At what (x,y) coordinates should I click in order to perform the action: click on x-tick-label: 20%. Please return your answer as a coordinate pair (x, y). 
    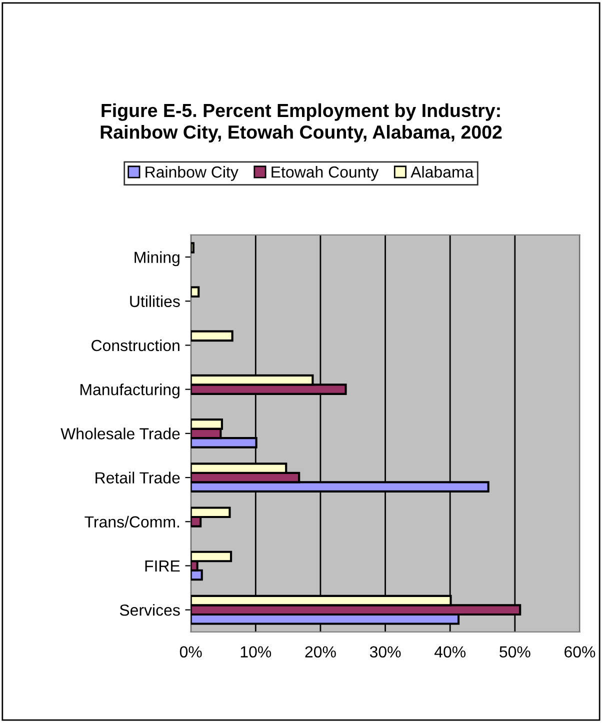
    Looking at the image, I should click on (320, 652).